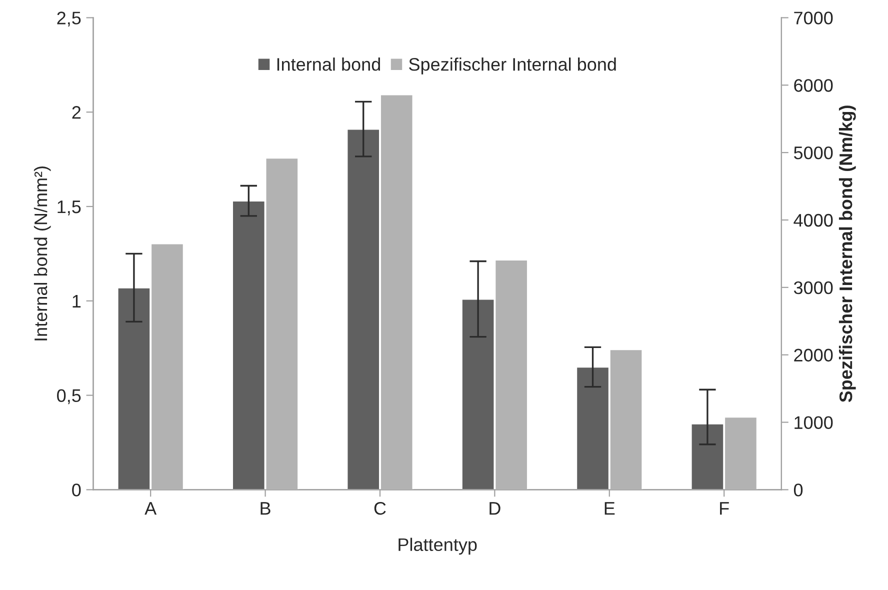  What do you see at coordinates (813, 287) in the screenshot?
I see `y2-tick-label: 3000` at bounding box center [813, 287].